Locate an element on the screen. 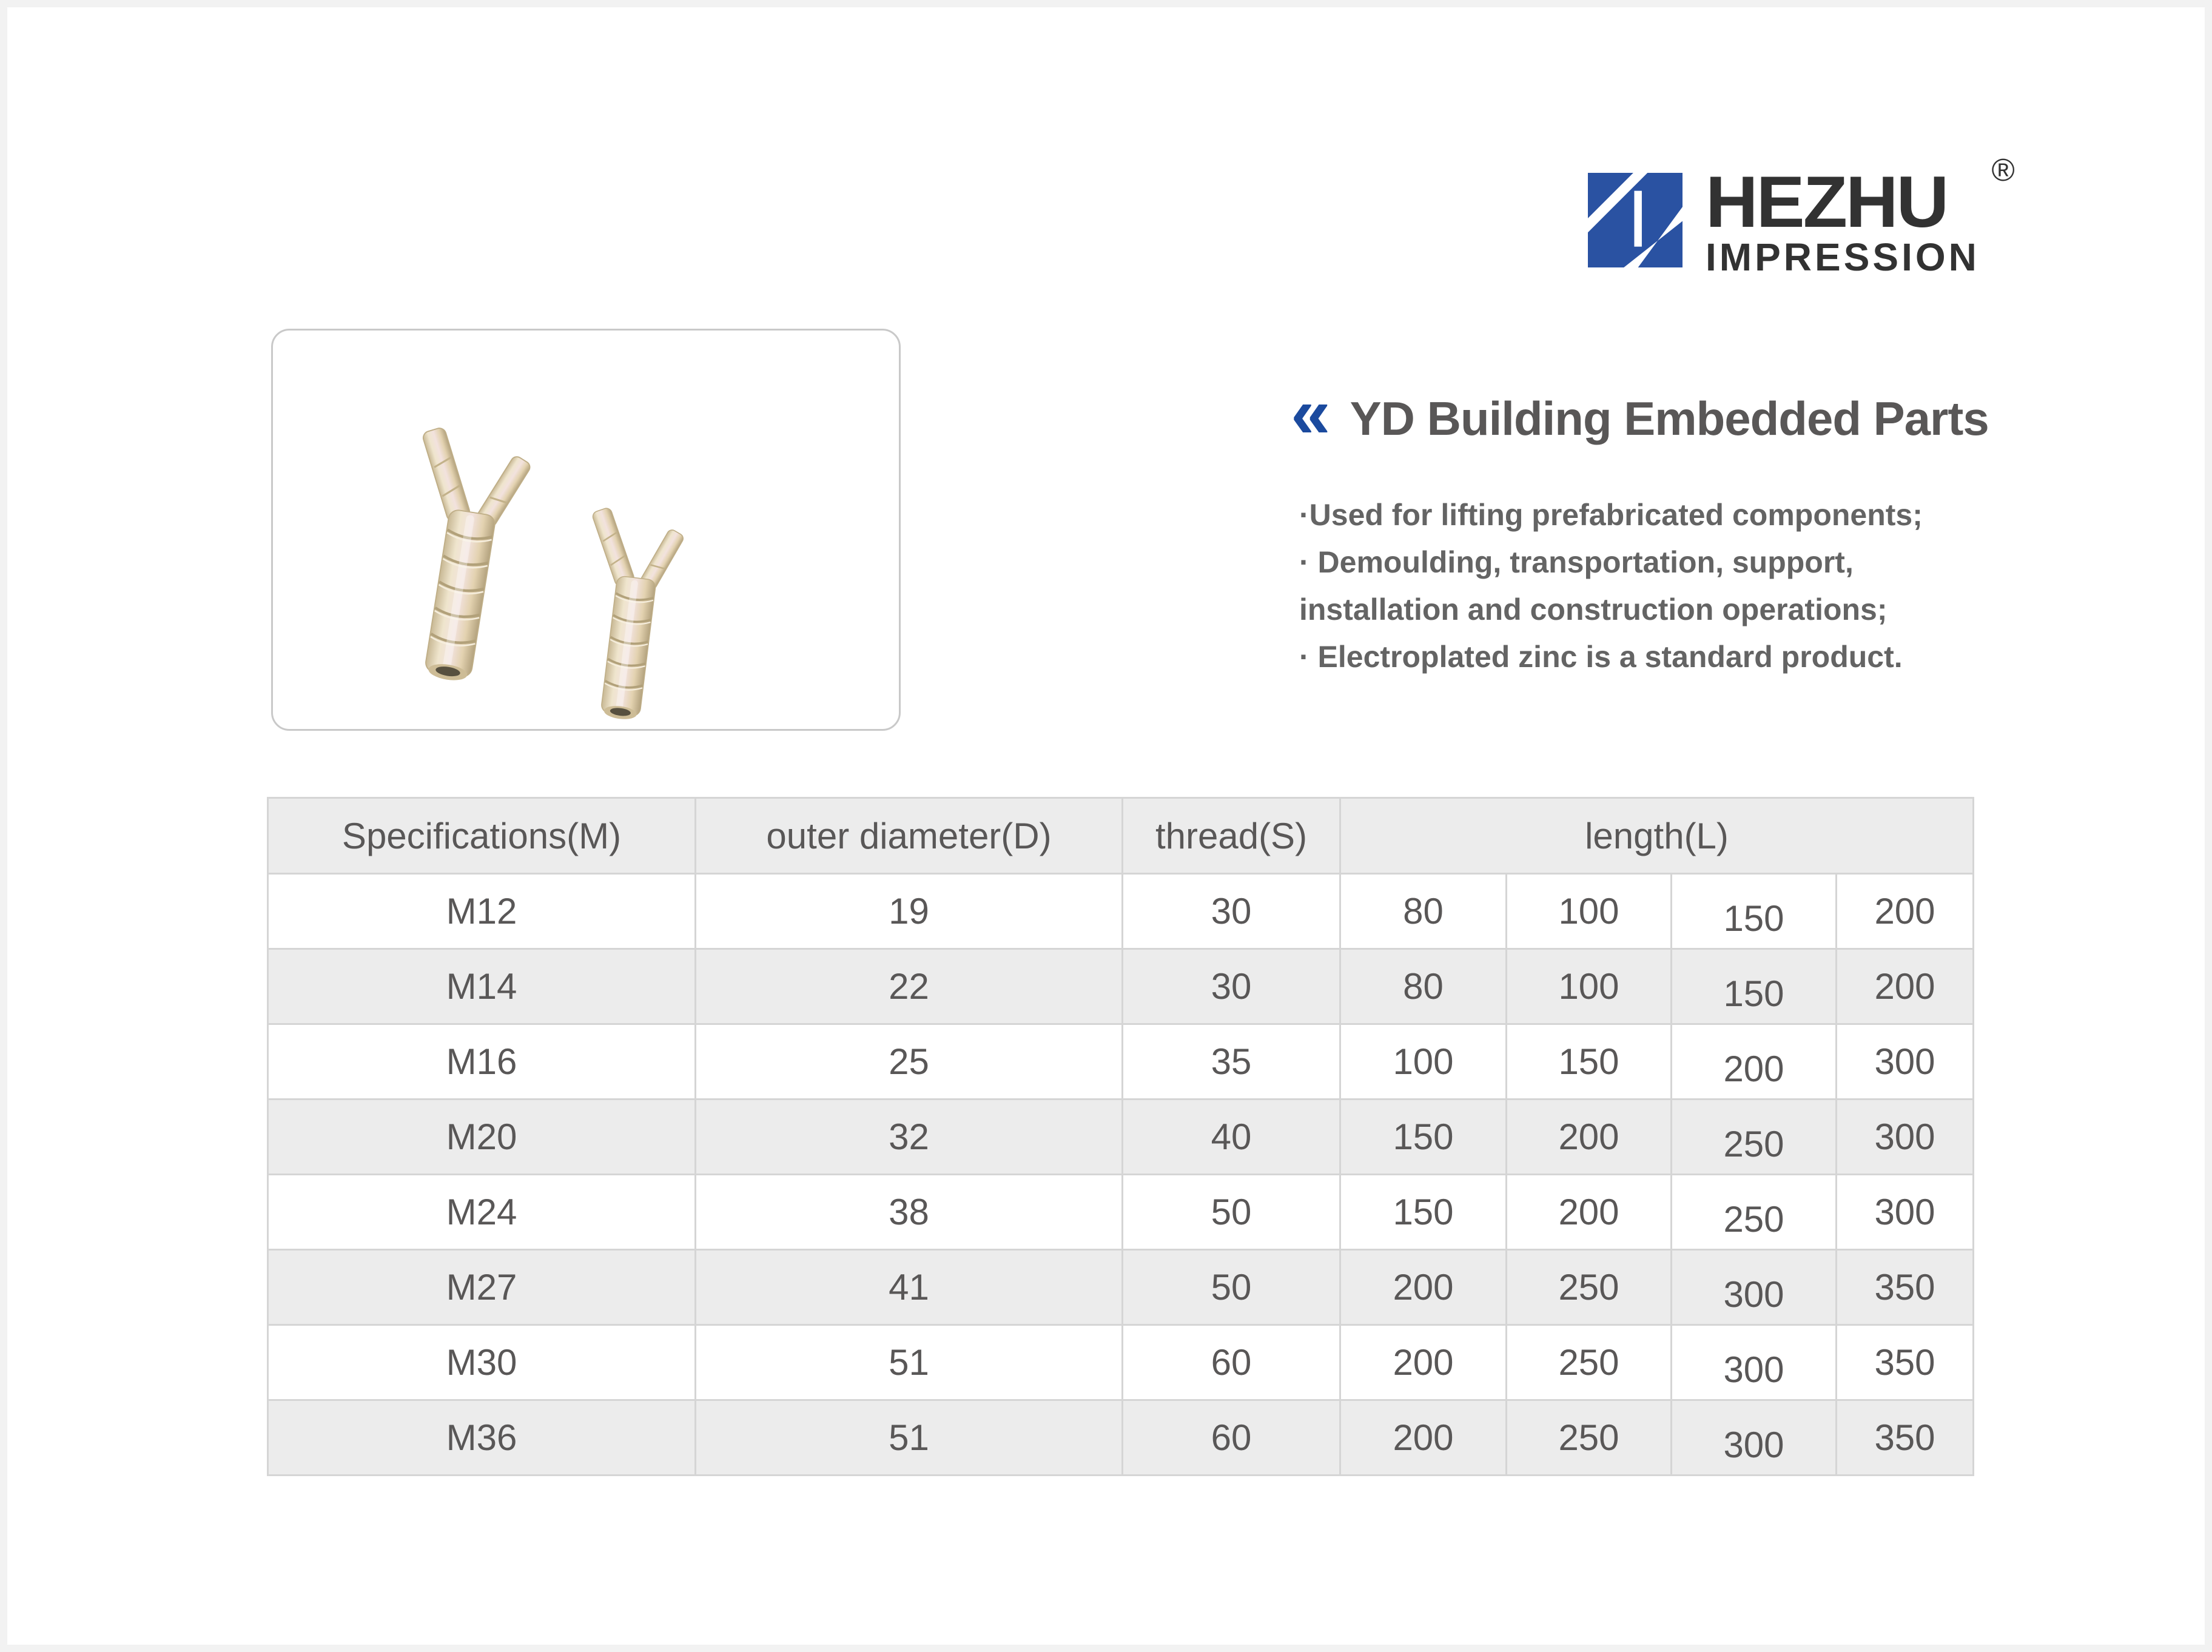 This screenshot has height=1652, width=2212. col-header-specifications: Specifications(M) is located at coordinates (481, 836).